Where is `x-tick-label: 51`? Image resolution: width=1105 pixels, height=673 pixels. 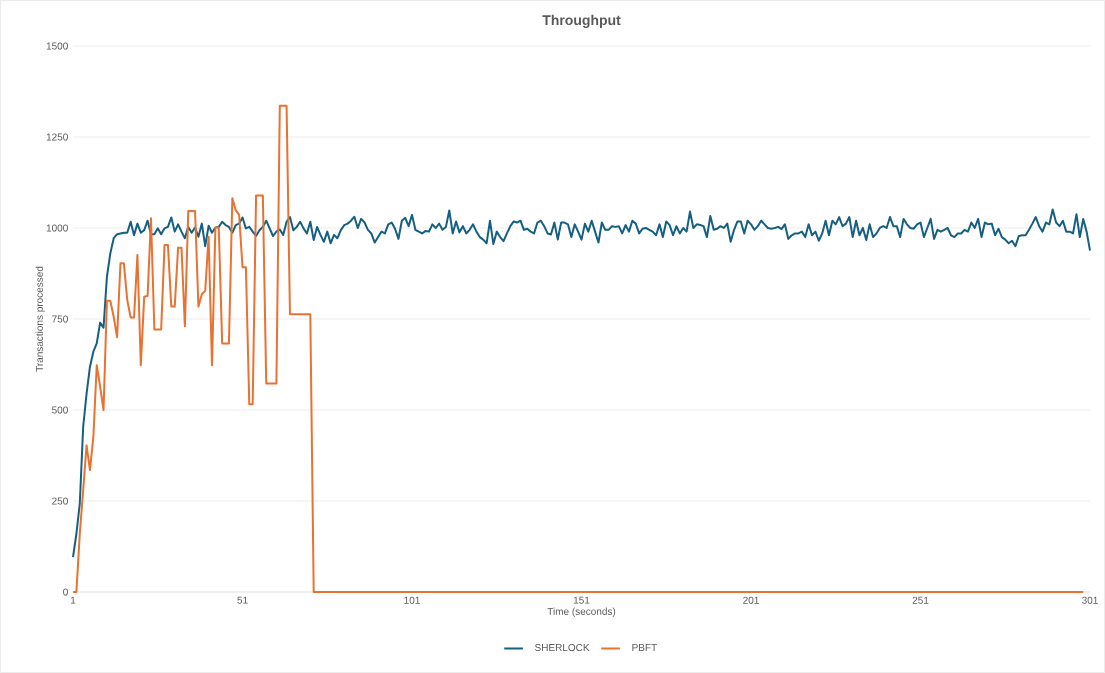 x-tick-label: 51 is located at coordinates (242, 600).